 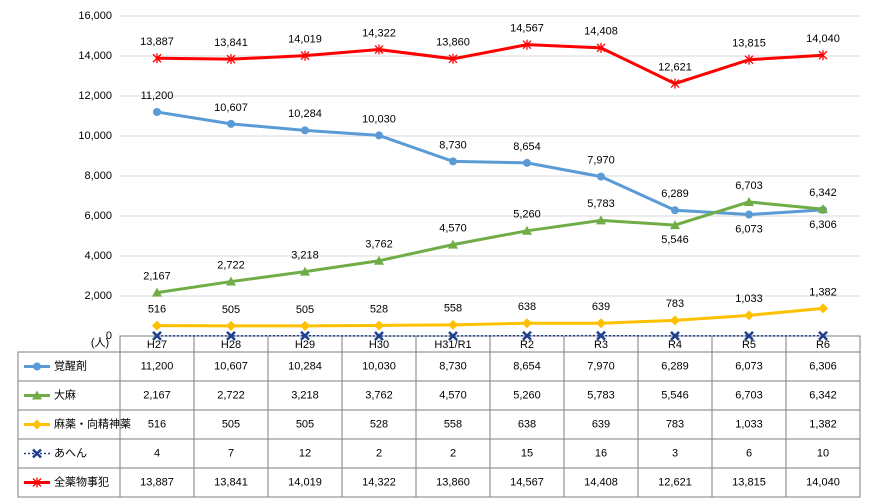 I want to click on data-label: 638, so click(x=527, y=307).